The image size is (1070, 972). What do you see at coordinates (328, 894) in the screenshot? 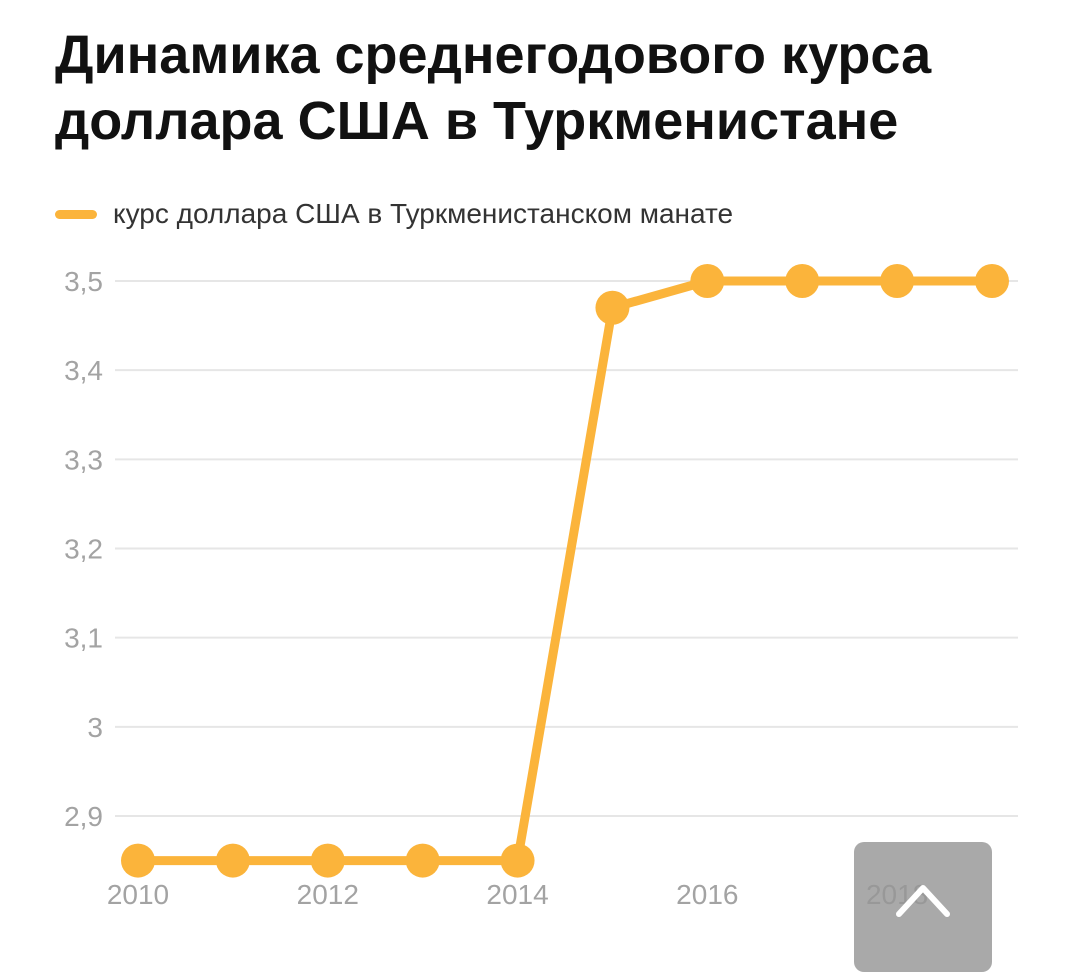
I see `x-tick-label: 2012` at bounding box center [328, 894].